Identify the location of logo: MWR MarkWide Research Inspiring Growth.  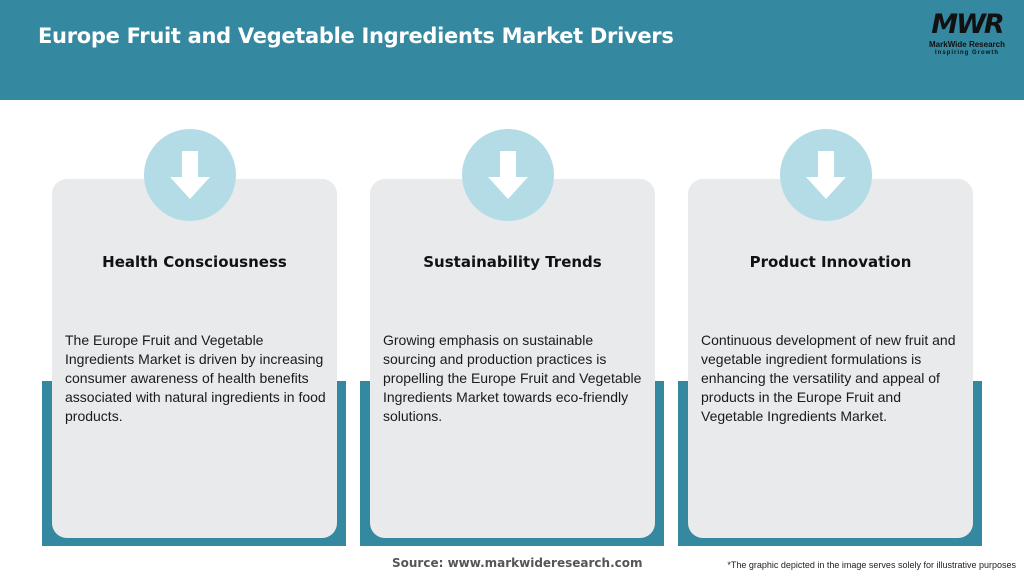
(967, 33).